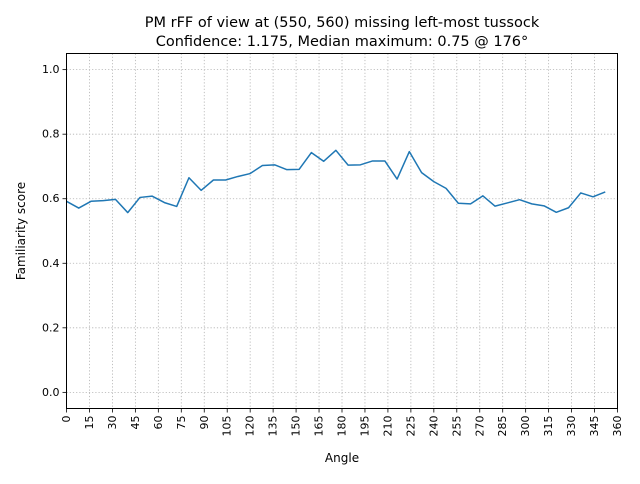 This screenshot has height=484, width=640. I want to click on x-tick-label: 165, so click(319, 426).